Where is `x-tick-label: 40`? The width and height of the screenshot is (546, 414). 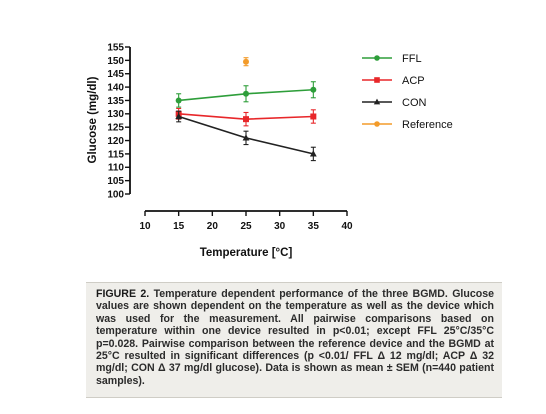 x-tick-label: 40 is located at coordinates (347, 226).